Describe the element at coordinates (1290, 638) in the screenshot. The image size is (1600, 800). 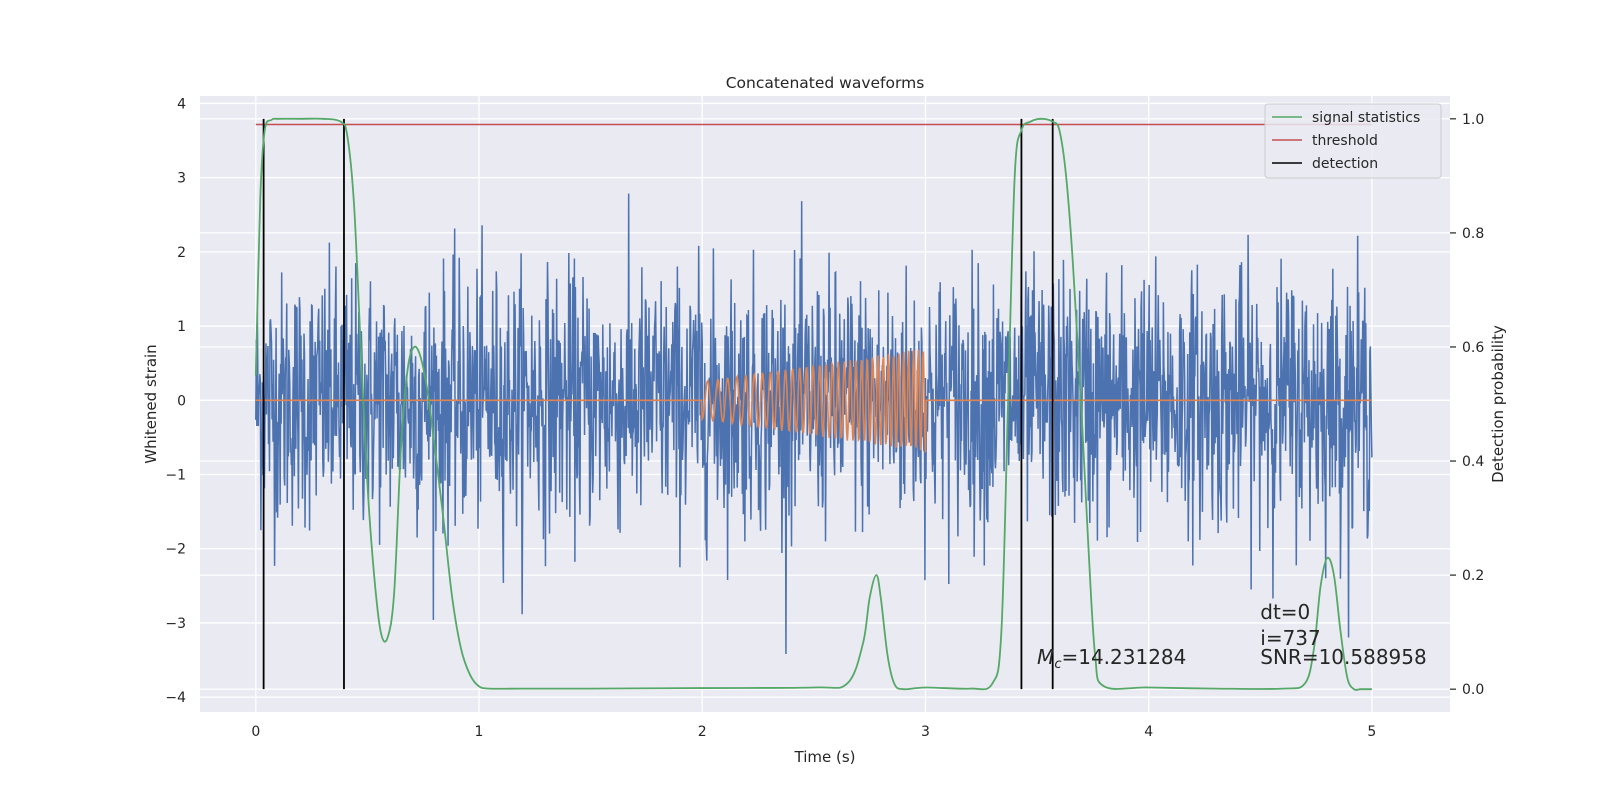
I see `annotation-2: i=737` at that location.